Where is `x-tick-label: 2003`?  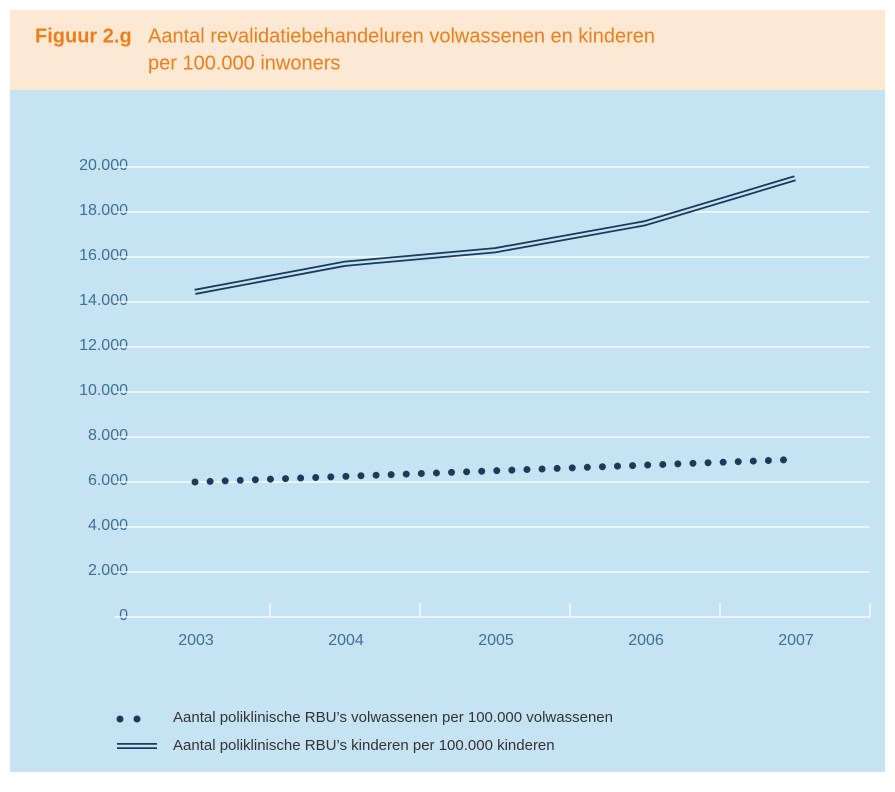 x-tick-label: 2003 is located at coordinates (196, 640).